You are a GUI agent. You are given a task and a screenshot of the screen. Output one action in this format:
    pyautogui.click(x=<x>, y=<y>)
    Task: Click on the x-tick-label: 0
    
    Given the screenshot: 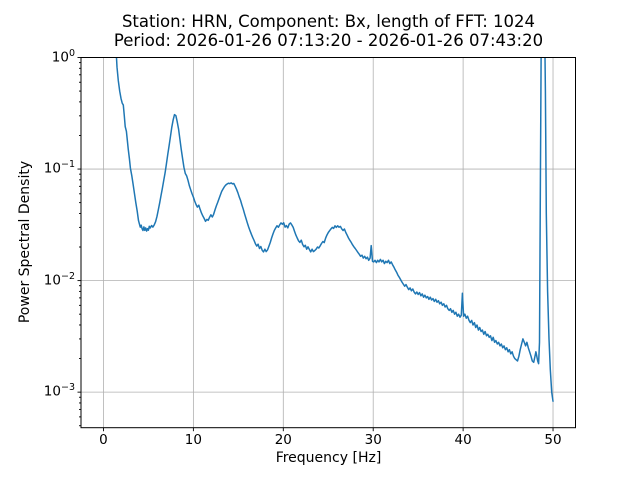 What is the action you would take?
    pyautogui.click(x=103, y=440)
    